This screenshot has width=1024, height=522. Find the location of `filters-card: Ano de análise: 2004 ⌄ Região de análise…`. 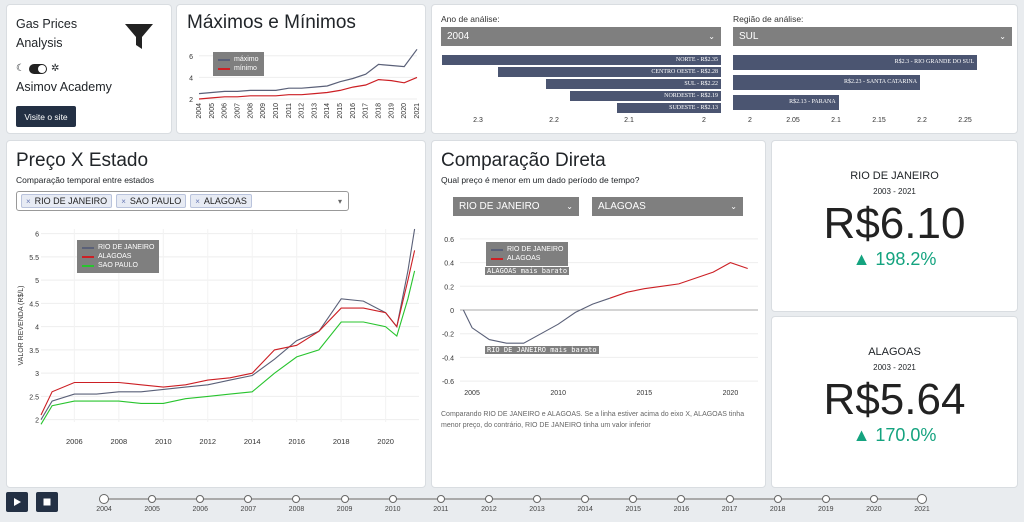

filters-card: Ano de análise: 2004 ⌄ Região de análise… is located at coordinates (724, 69).